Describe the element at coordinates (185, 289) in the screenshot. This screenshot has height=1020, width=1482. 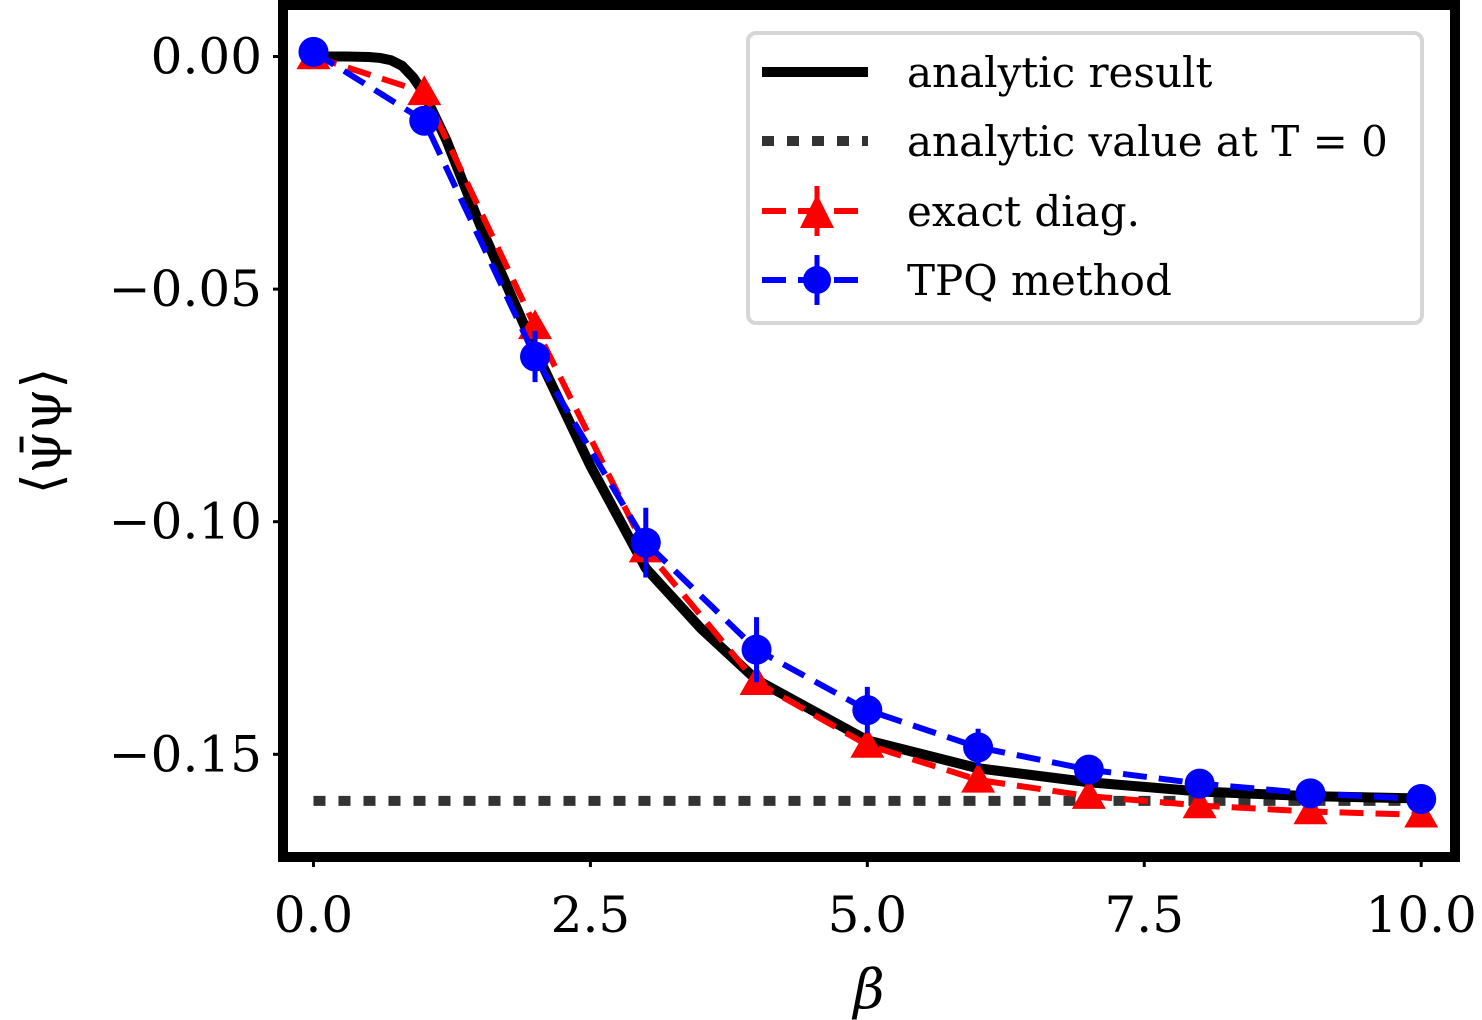
I see `y-tick-label: −0.05` at that location.